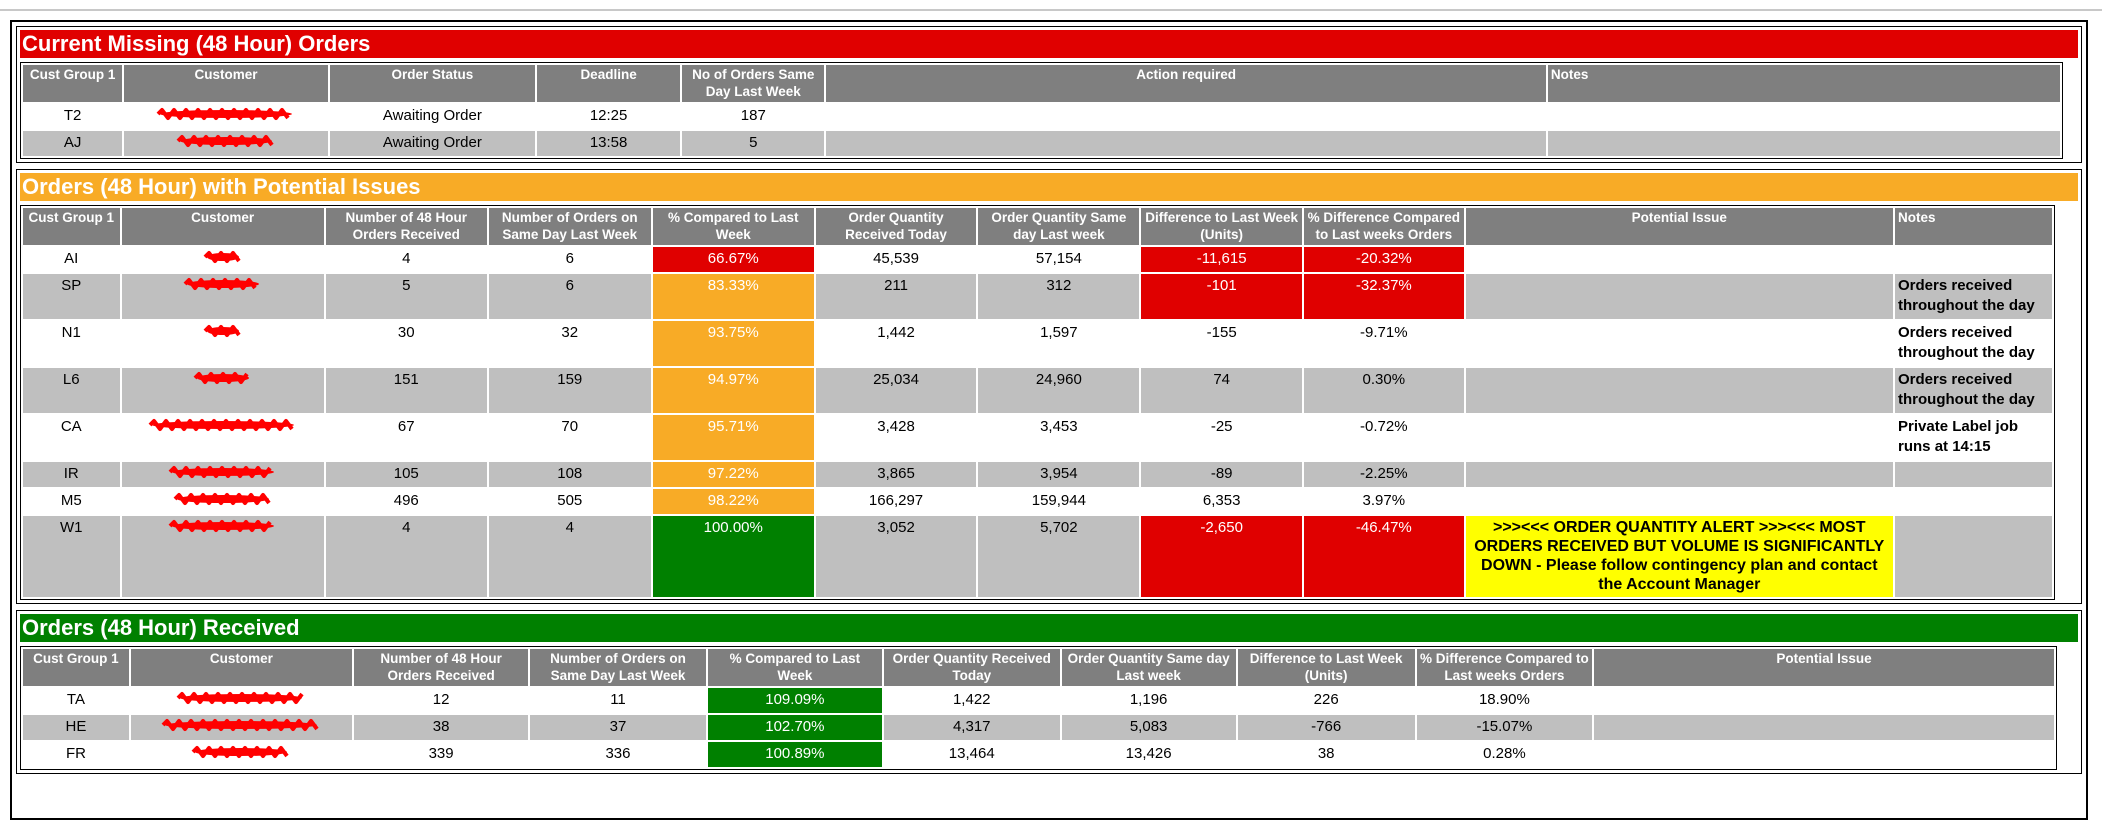 The image size is (2102, 820). Describe the element at coordinates (1058, 500) in the screenshot. I see `table-cell: 159,944` at that location.